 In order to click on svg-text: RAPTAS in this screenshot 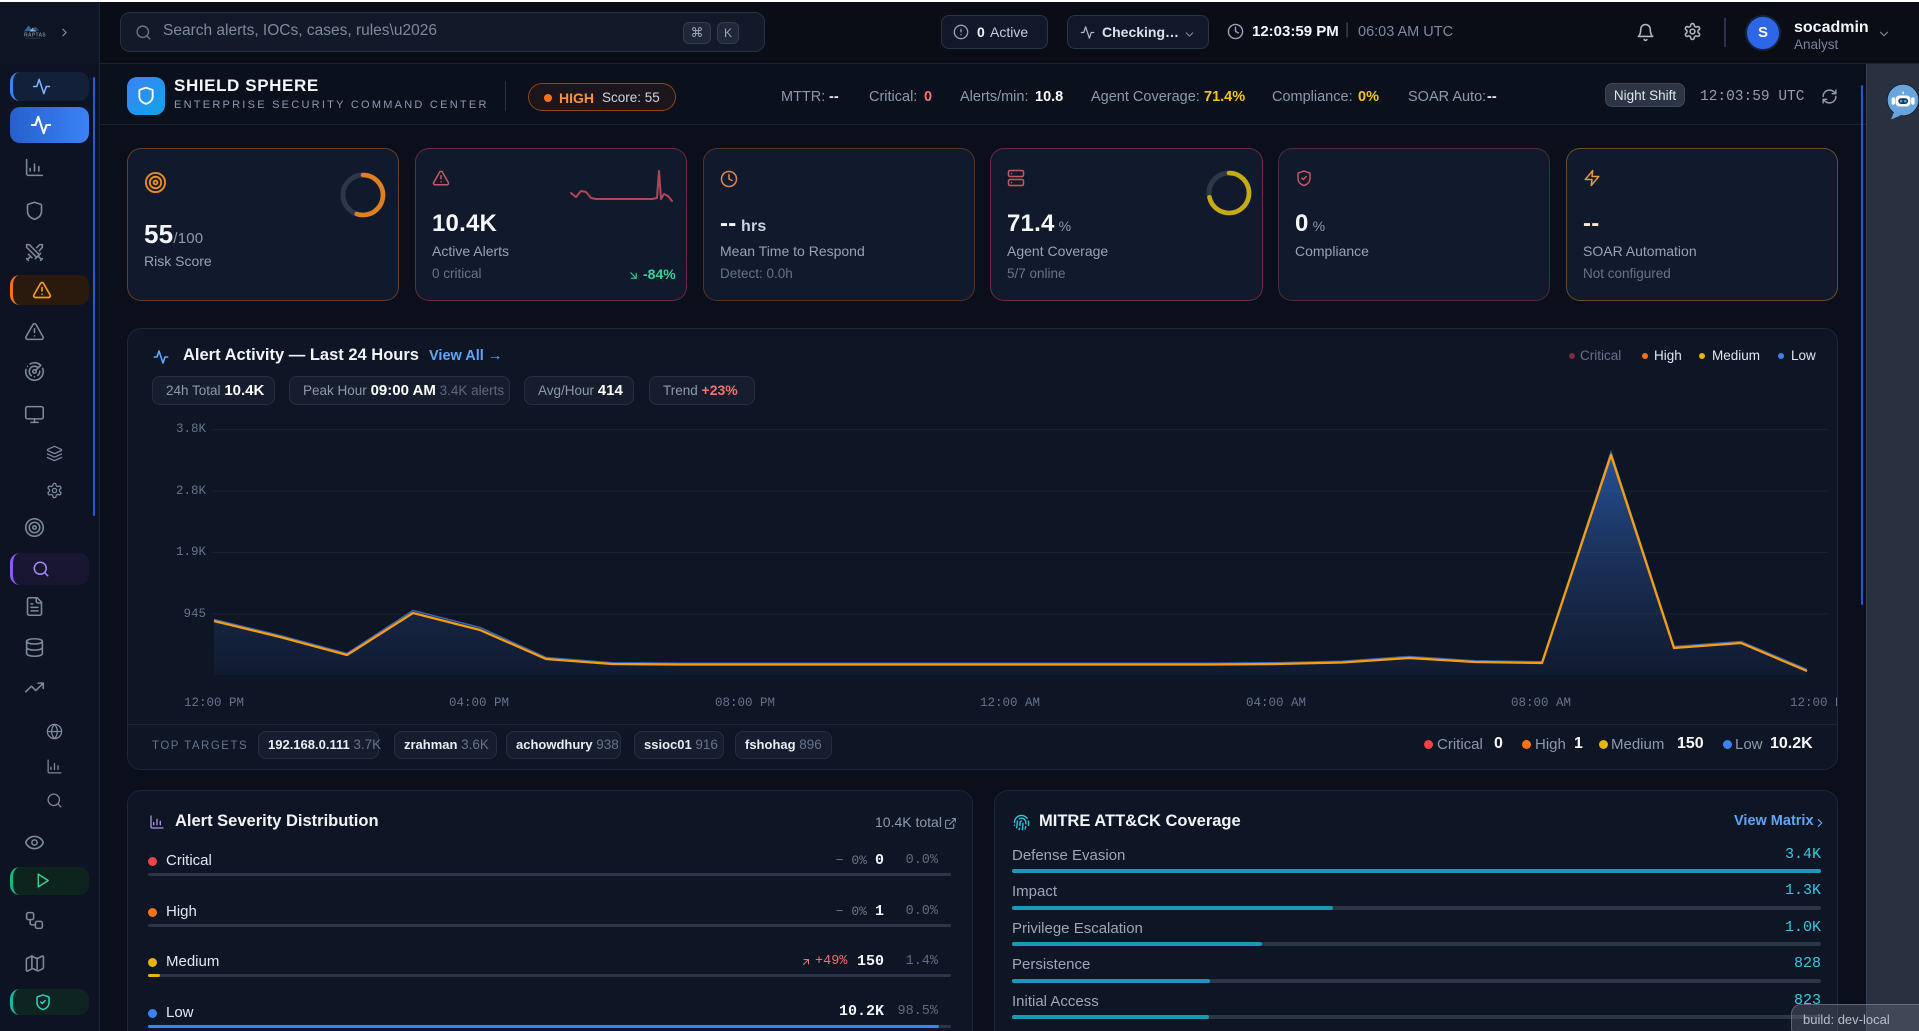, I will do `click(35, 36)`.